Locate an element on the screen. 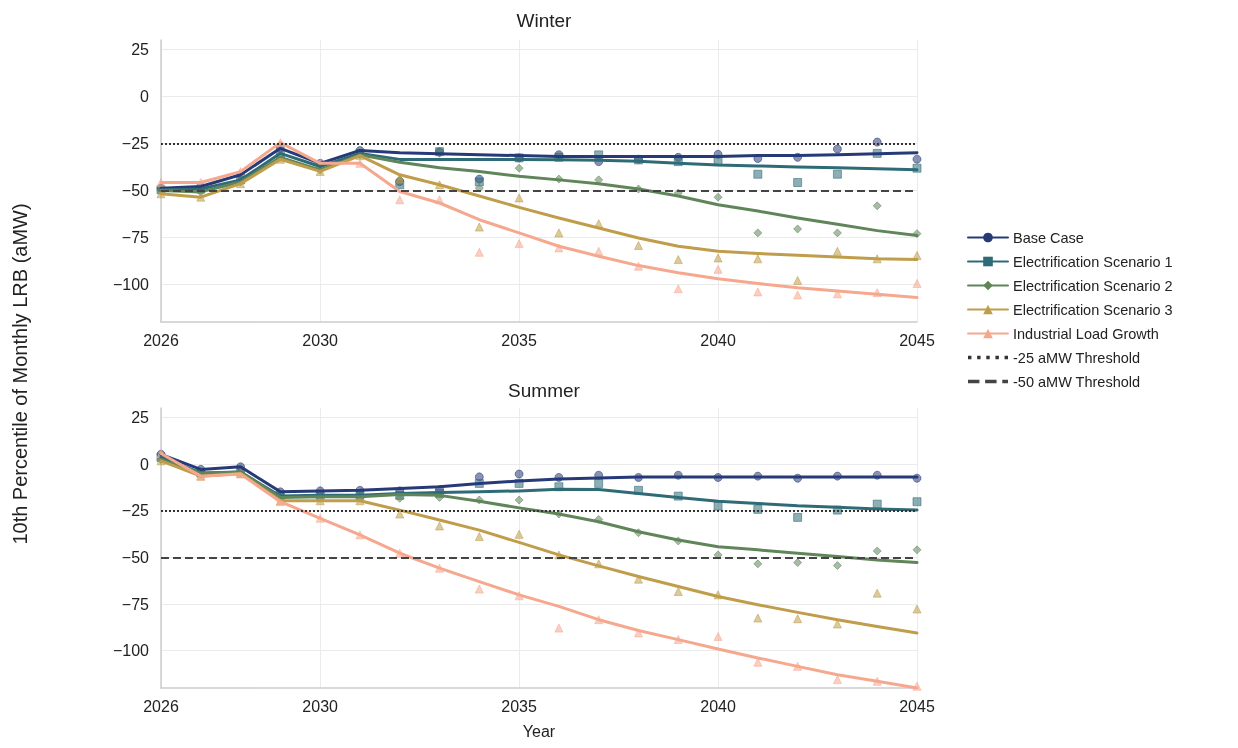 This screenshot has width=1238, height=748. legend-label: -50 aMW Threshold is located at coordinates (1077, 381).